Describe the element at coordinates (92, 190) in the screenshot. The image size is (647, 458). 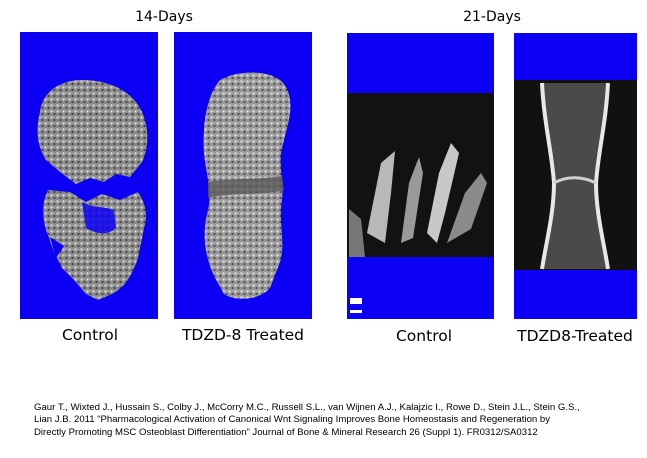
I see `bone-render-14-days-control` at that location.